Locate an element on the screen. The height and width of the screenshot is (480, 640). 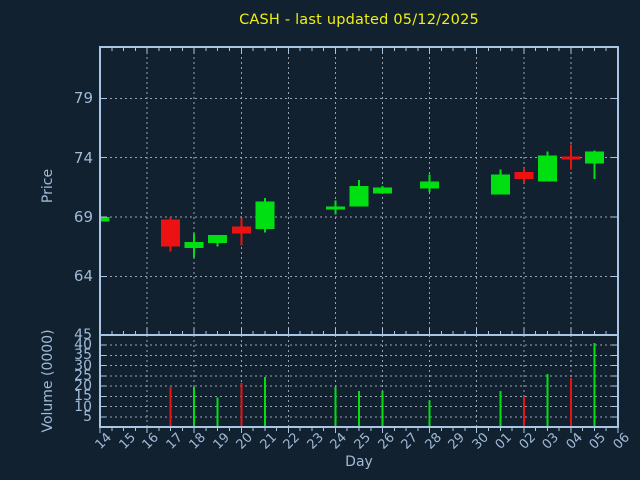
x-axis-title: Day is located at coordinates (359, 462).